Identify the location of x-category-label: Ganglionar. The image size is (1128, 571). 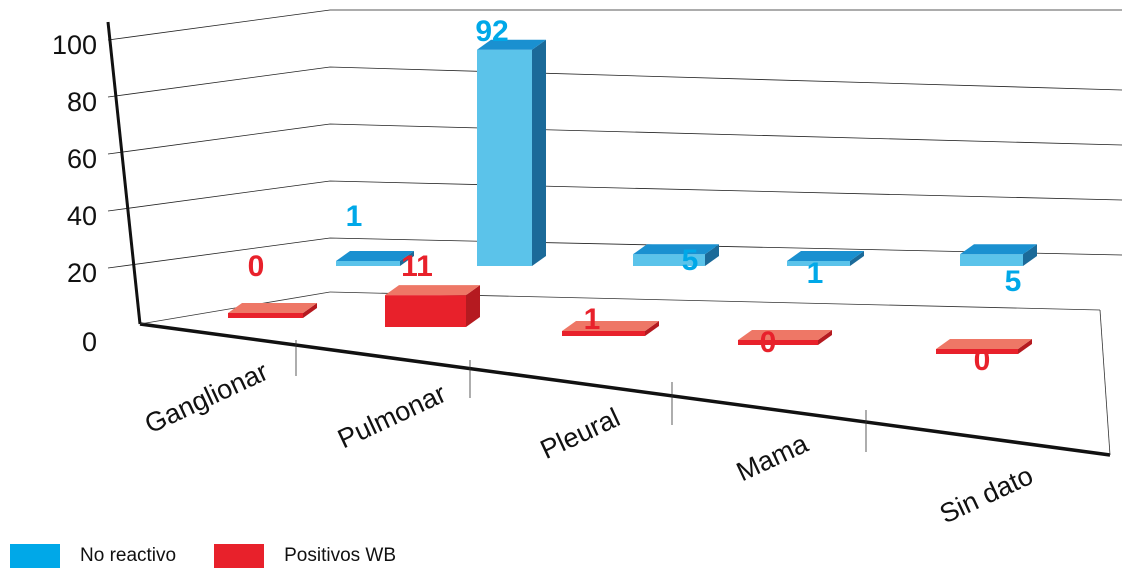
(206, 397).